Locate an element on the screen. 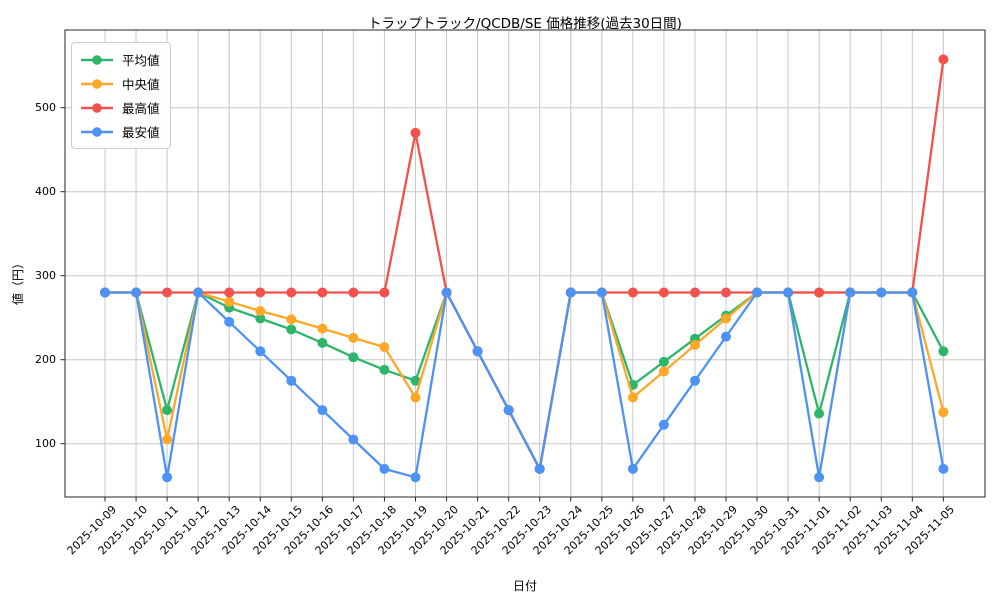  legend-swatch-max is located at coordinates (97, 107).